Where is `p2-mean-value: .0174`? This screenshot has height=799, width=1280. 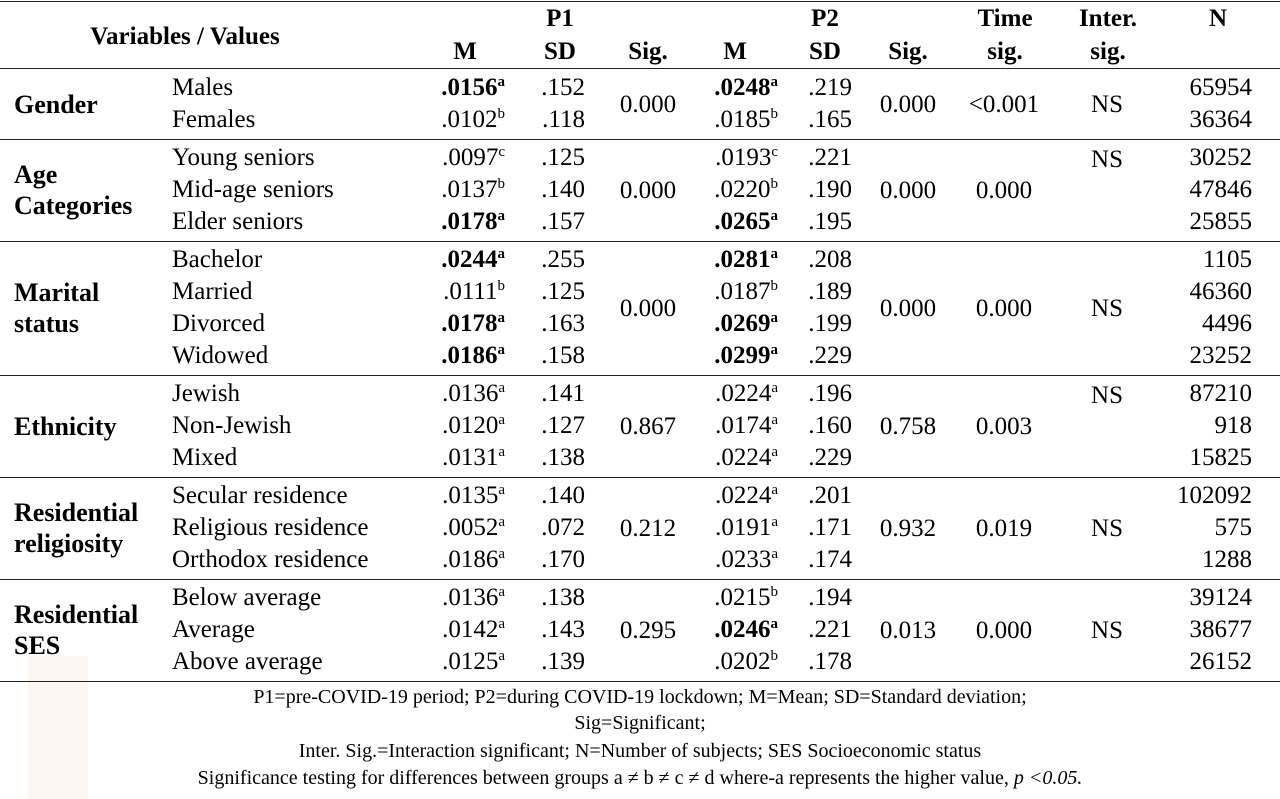
p2-mean-value: .0174 is located at coordinates (743, 425).